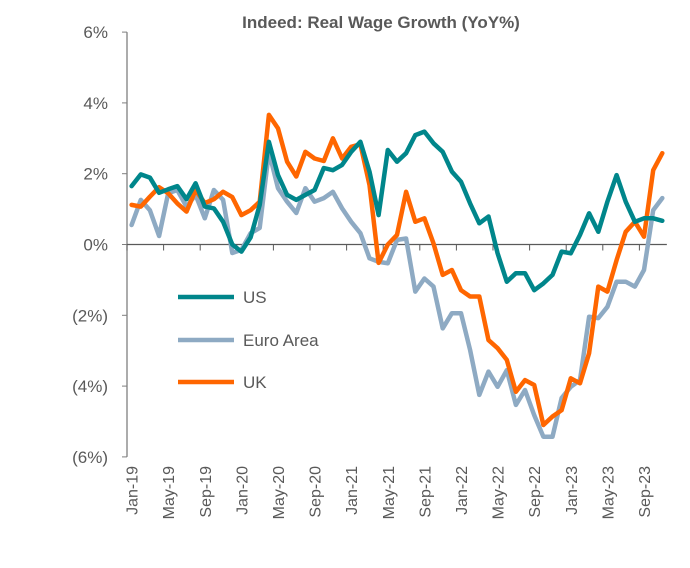  What do you see at coordinates (206, 492) in the screenshot?
I see `x-tick-label: Sep-19` at bounding box center [206, 492].